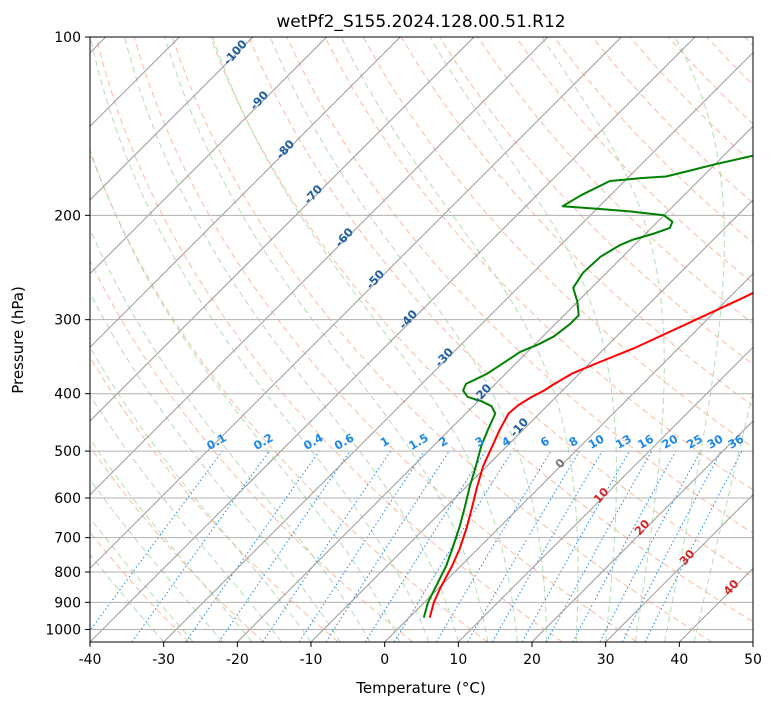  What do you see at coordinates (545, 442) in the screenshot?
I see `mixing-ratio-label: 6` at bounding box center [545, 442].